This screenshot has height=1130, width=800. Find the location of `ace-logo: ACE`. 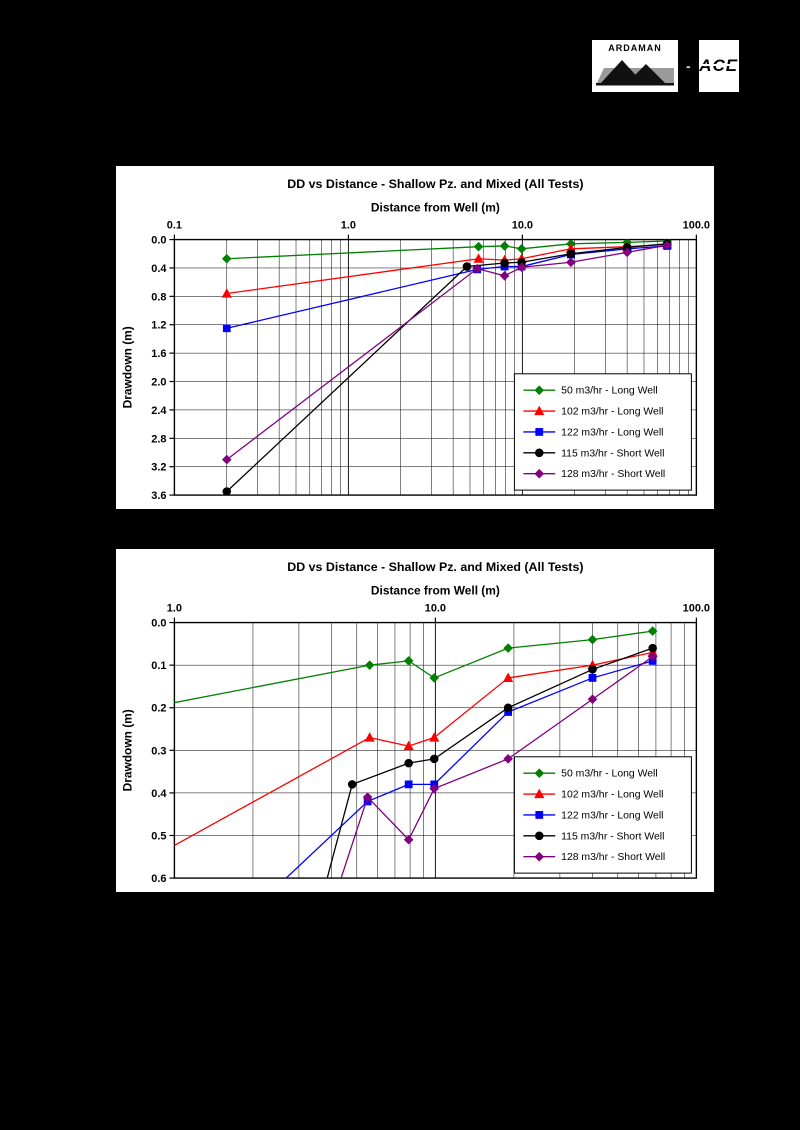

ace-logo: ACE is located at coordinates (718, 66).